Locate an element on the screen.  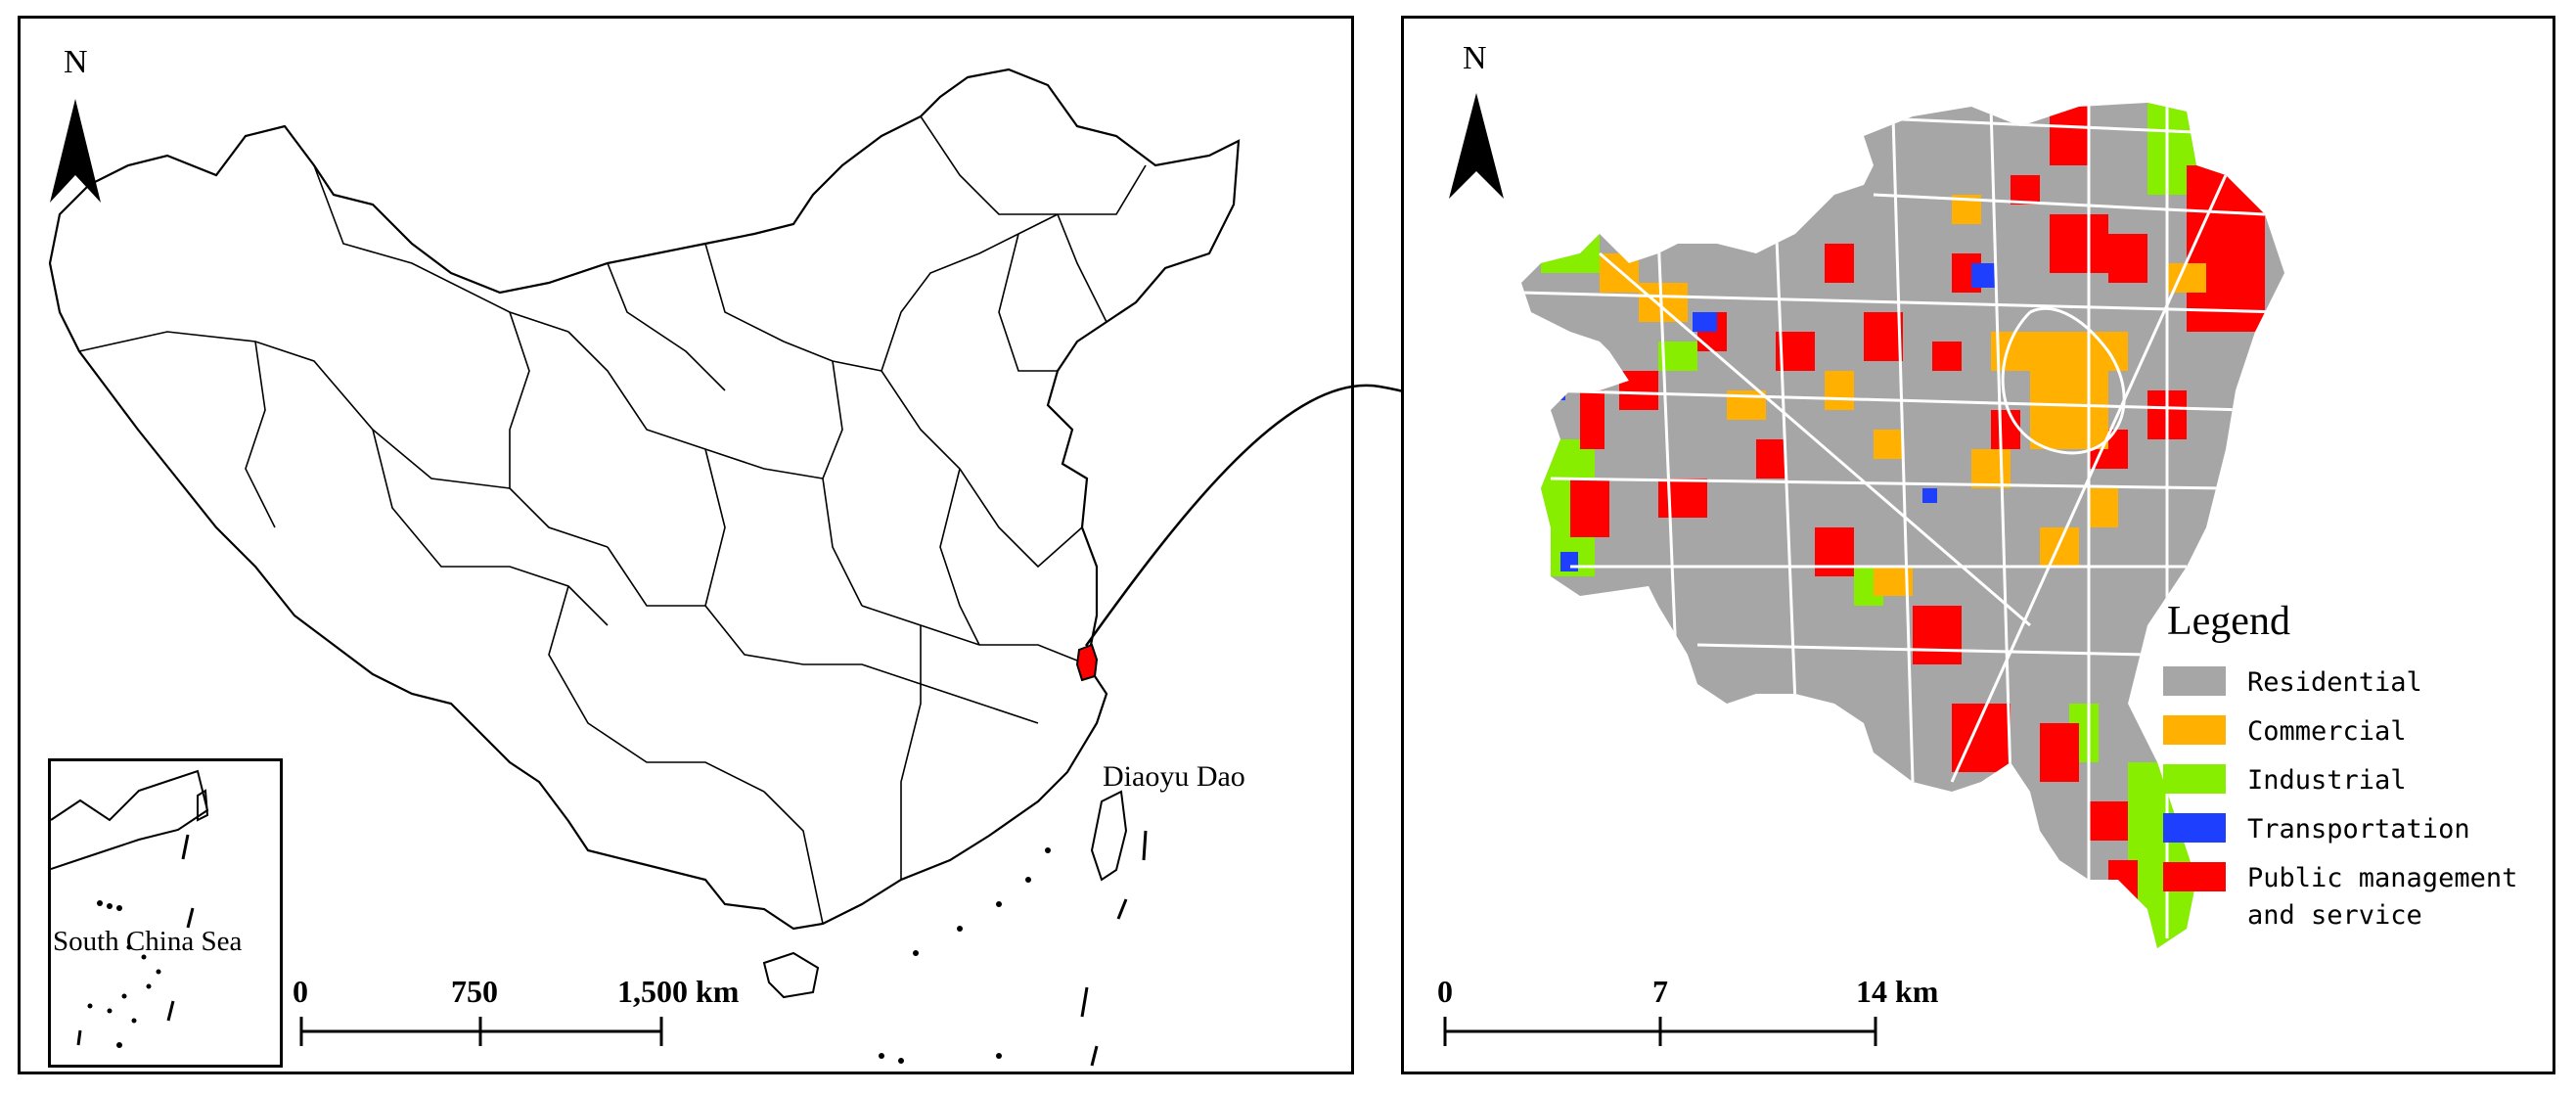
inset-coast is located at coordinates (130, 819).